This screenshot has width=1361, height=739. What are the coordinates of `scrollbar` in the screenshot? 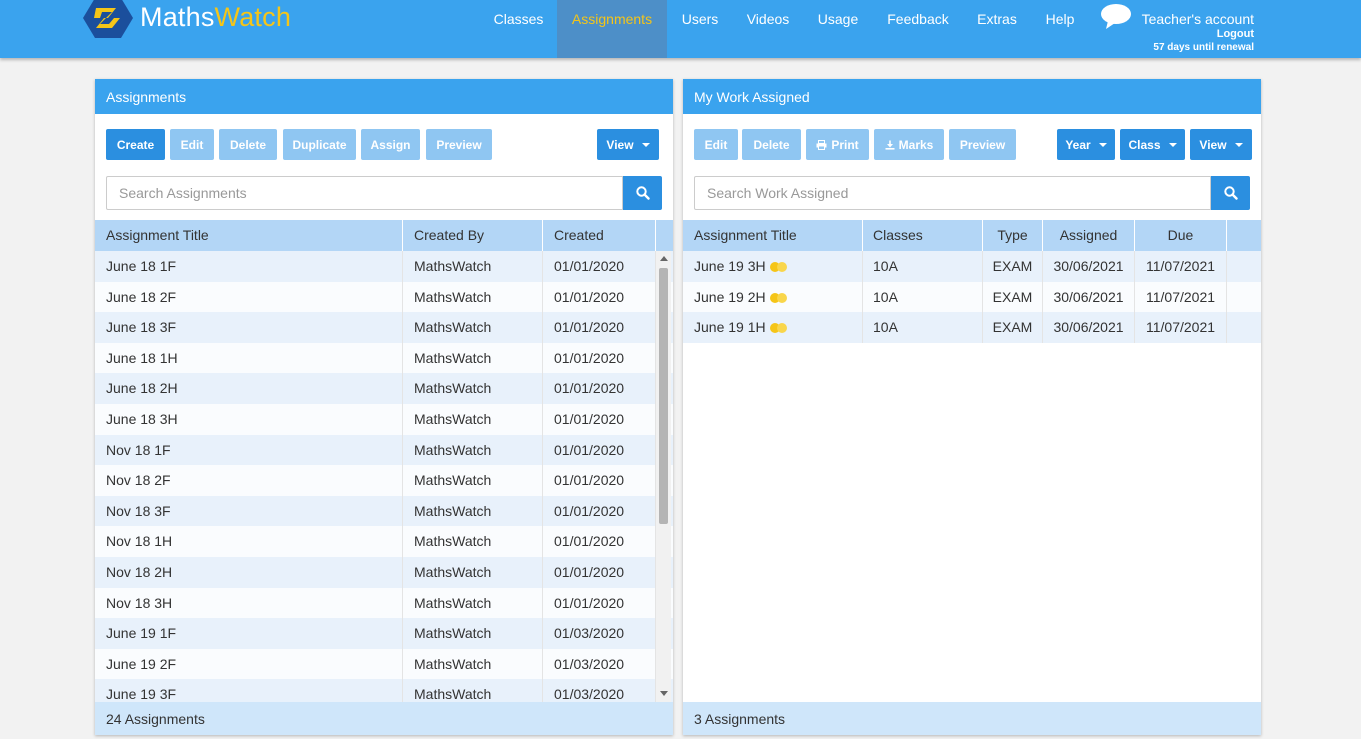 It's located at (663, 476).